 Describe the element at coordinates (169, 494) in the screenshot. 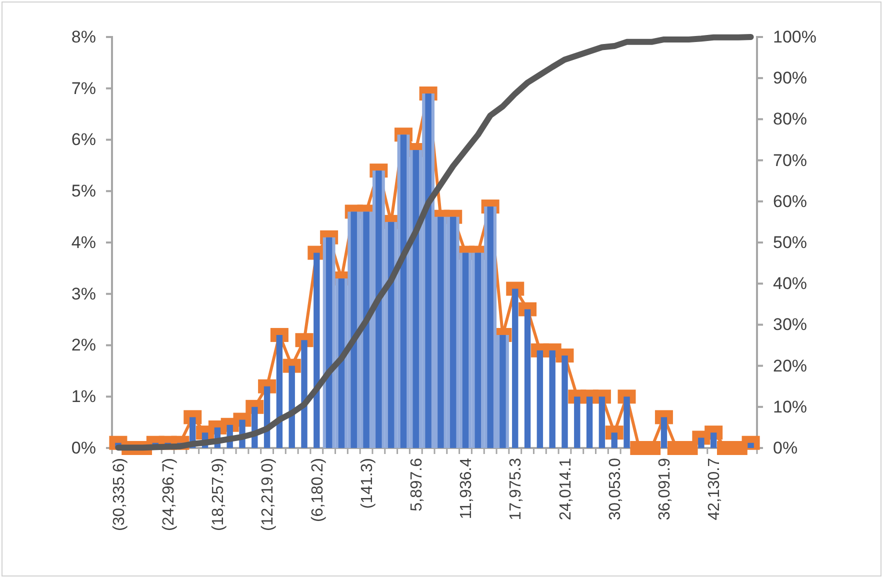

I see `x-tick-label: (24,296.7)` at that location.